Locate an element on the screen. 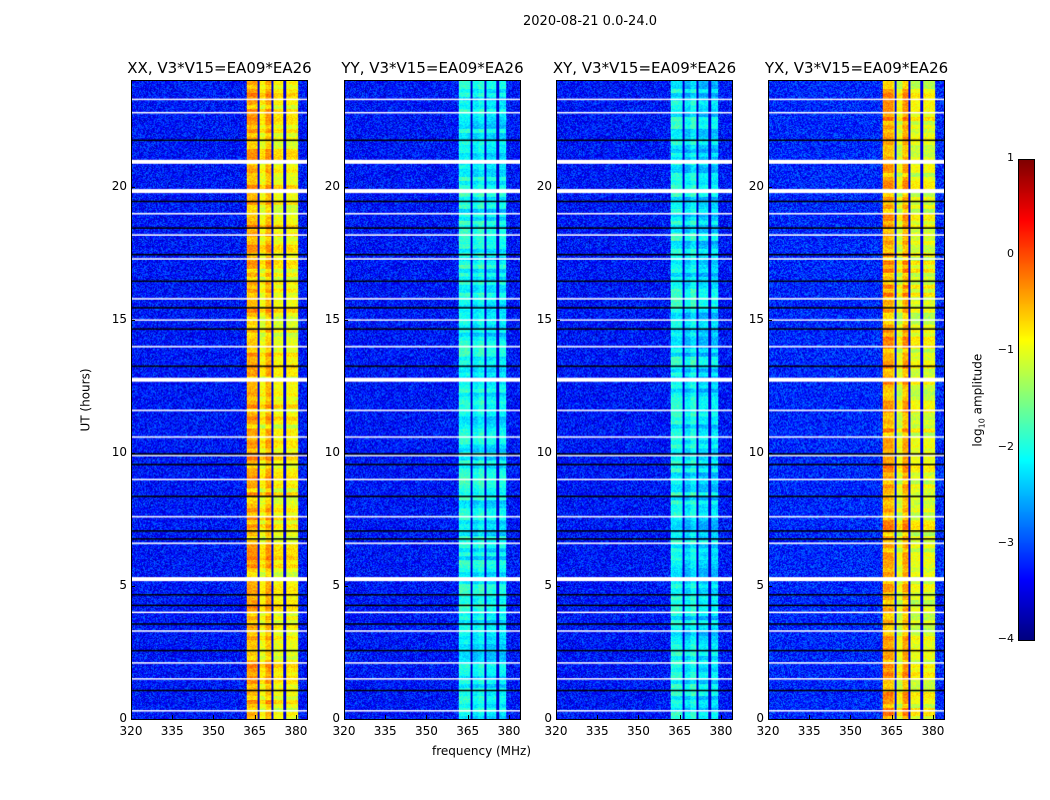 The width and height of the screenshot is (1050, 800). colorbar-tick-label: 0 is located at coordinates (1010, 254).